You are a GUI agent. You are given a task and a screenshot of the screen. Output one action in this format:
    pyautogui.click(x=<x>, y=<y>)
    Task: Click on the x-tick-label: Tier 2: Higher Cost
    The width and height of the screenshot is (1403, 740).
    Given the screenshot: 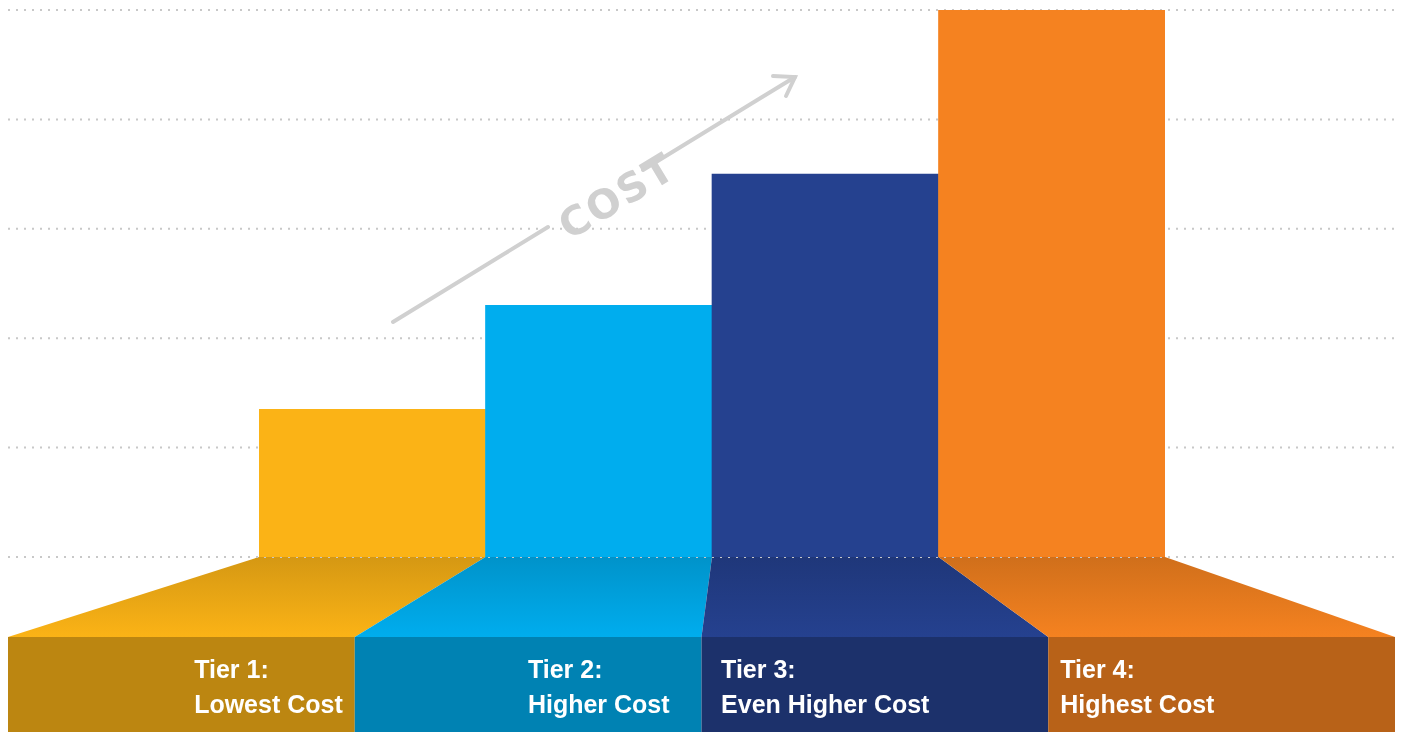 What is the action you would take?
    pyautogui.click(x=599, y=686)
    